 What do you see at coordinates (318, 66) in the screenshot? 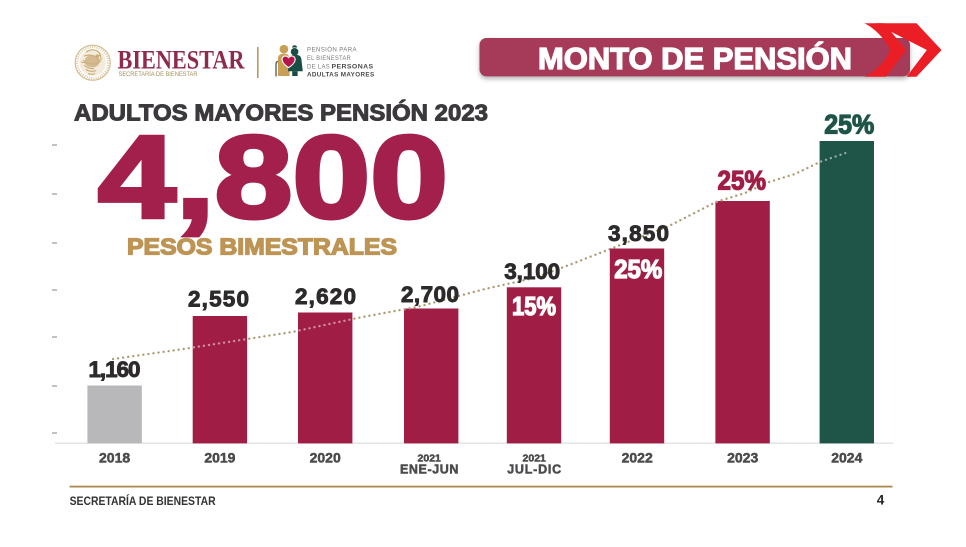
I see `svg-text: DE LAS` at bounding box center [318, 66].